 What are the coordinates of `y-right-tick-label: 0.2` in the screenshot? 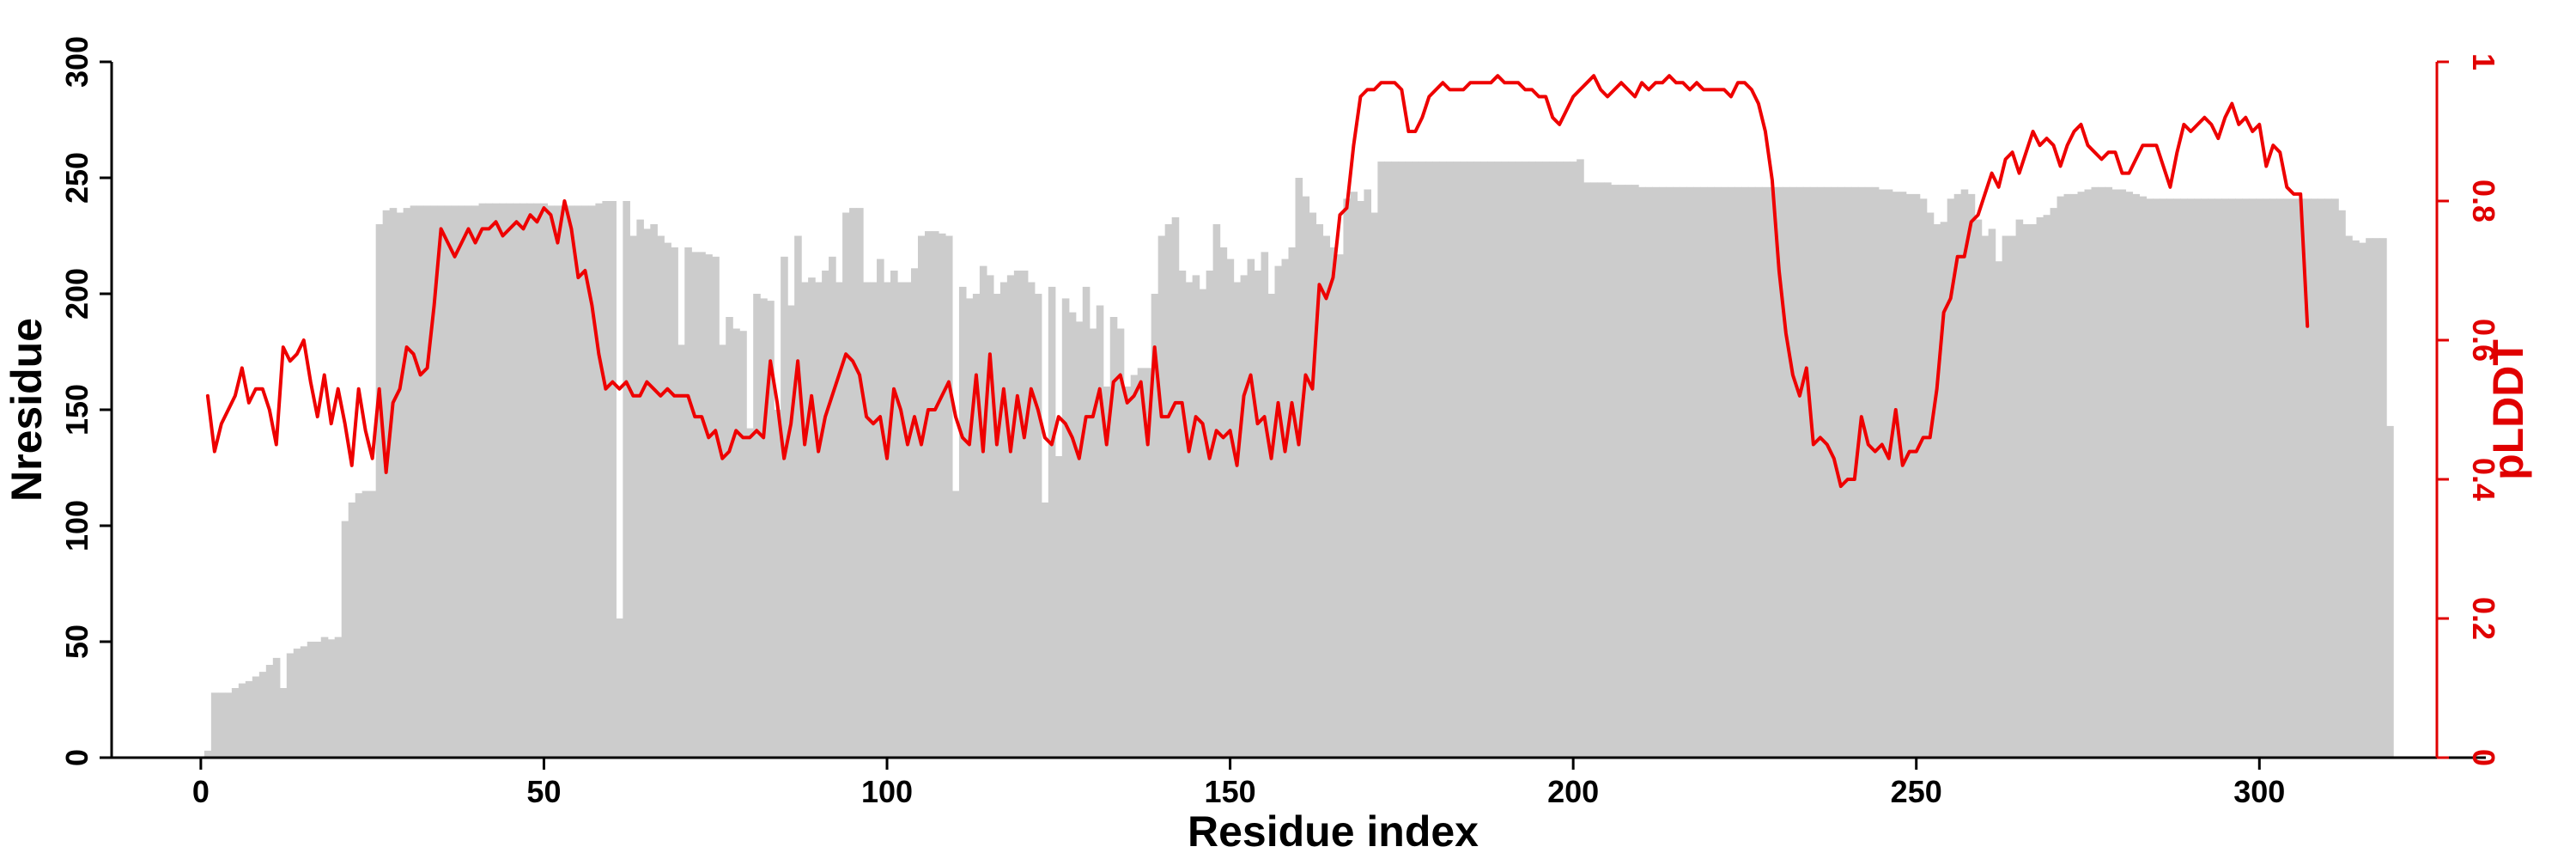 It's located at (2484, 618).